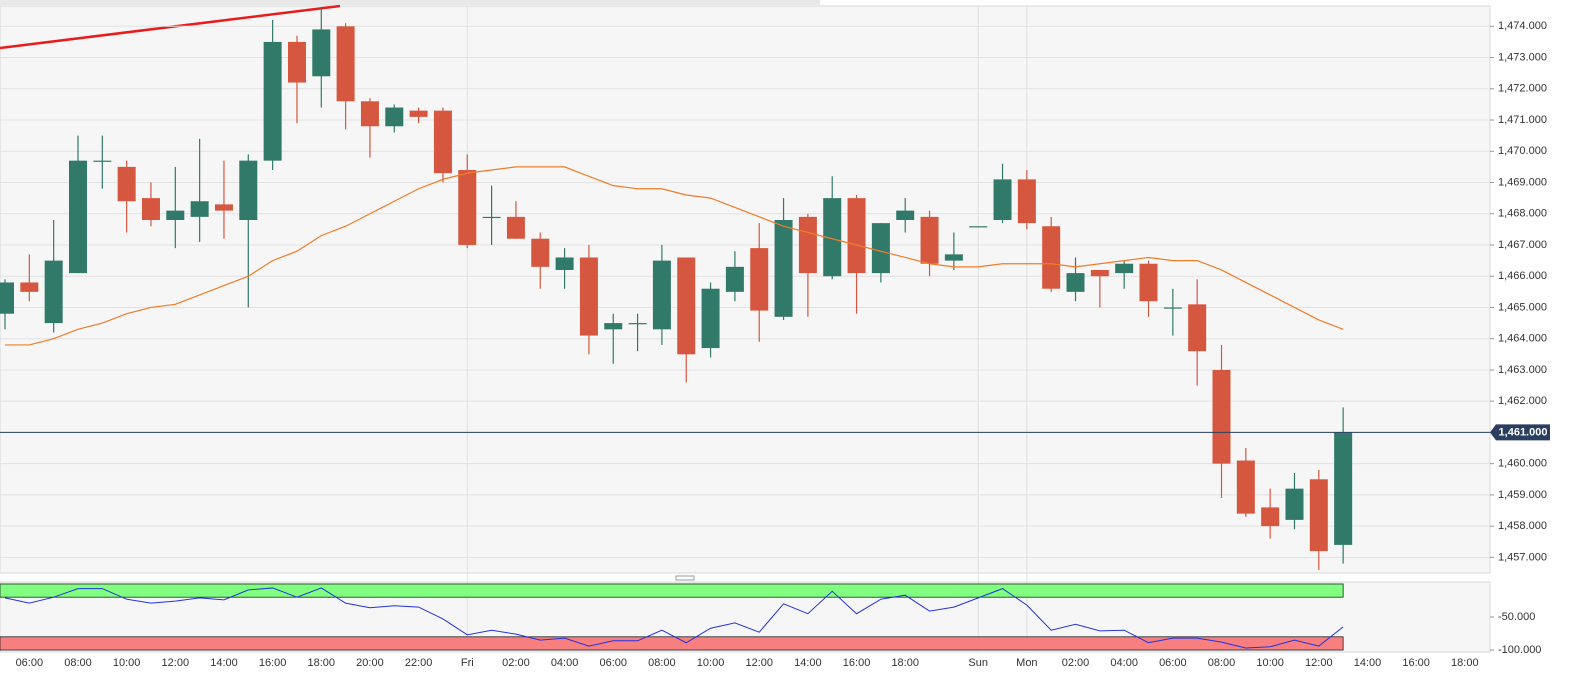  What do you see at coordinates (1522, 245) in the screenshot?
I see `y-tick-label: 1,467.000` at bounding box center [1522, 245].